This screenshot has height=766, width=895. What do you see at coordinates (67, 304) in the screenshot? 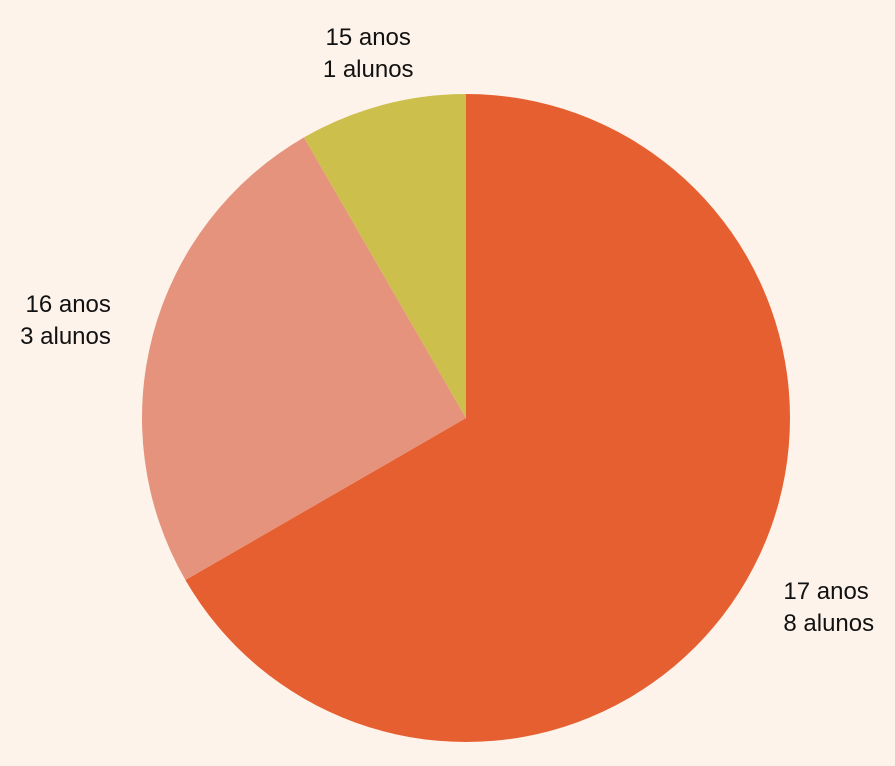
I see `pie-label-category: 16 anos` at bounding box center [67, 304].